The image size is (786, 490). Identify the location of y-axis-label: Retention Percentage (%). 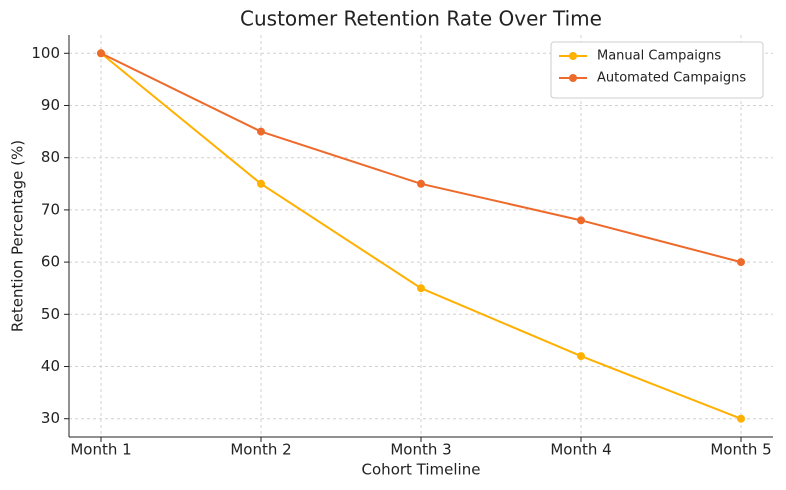
(18, 236).